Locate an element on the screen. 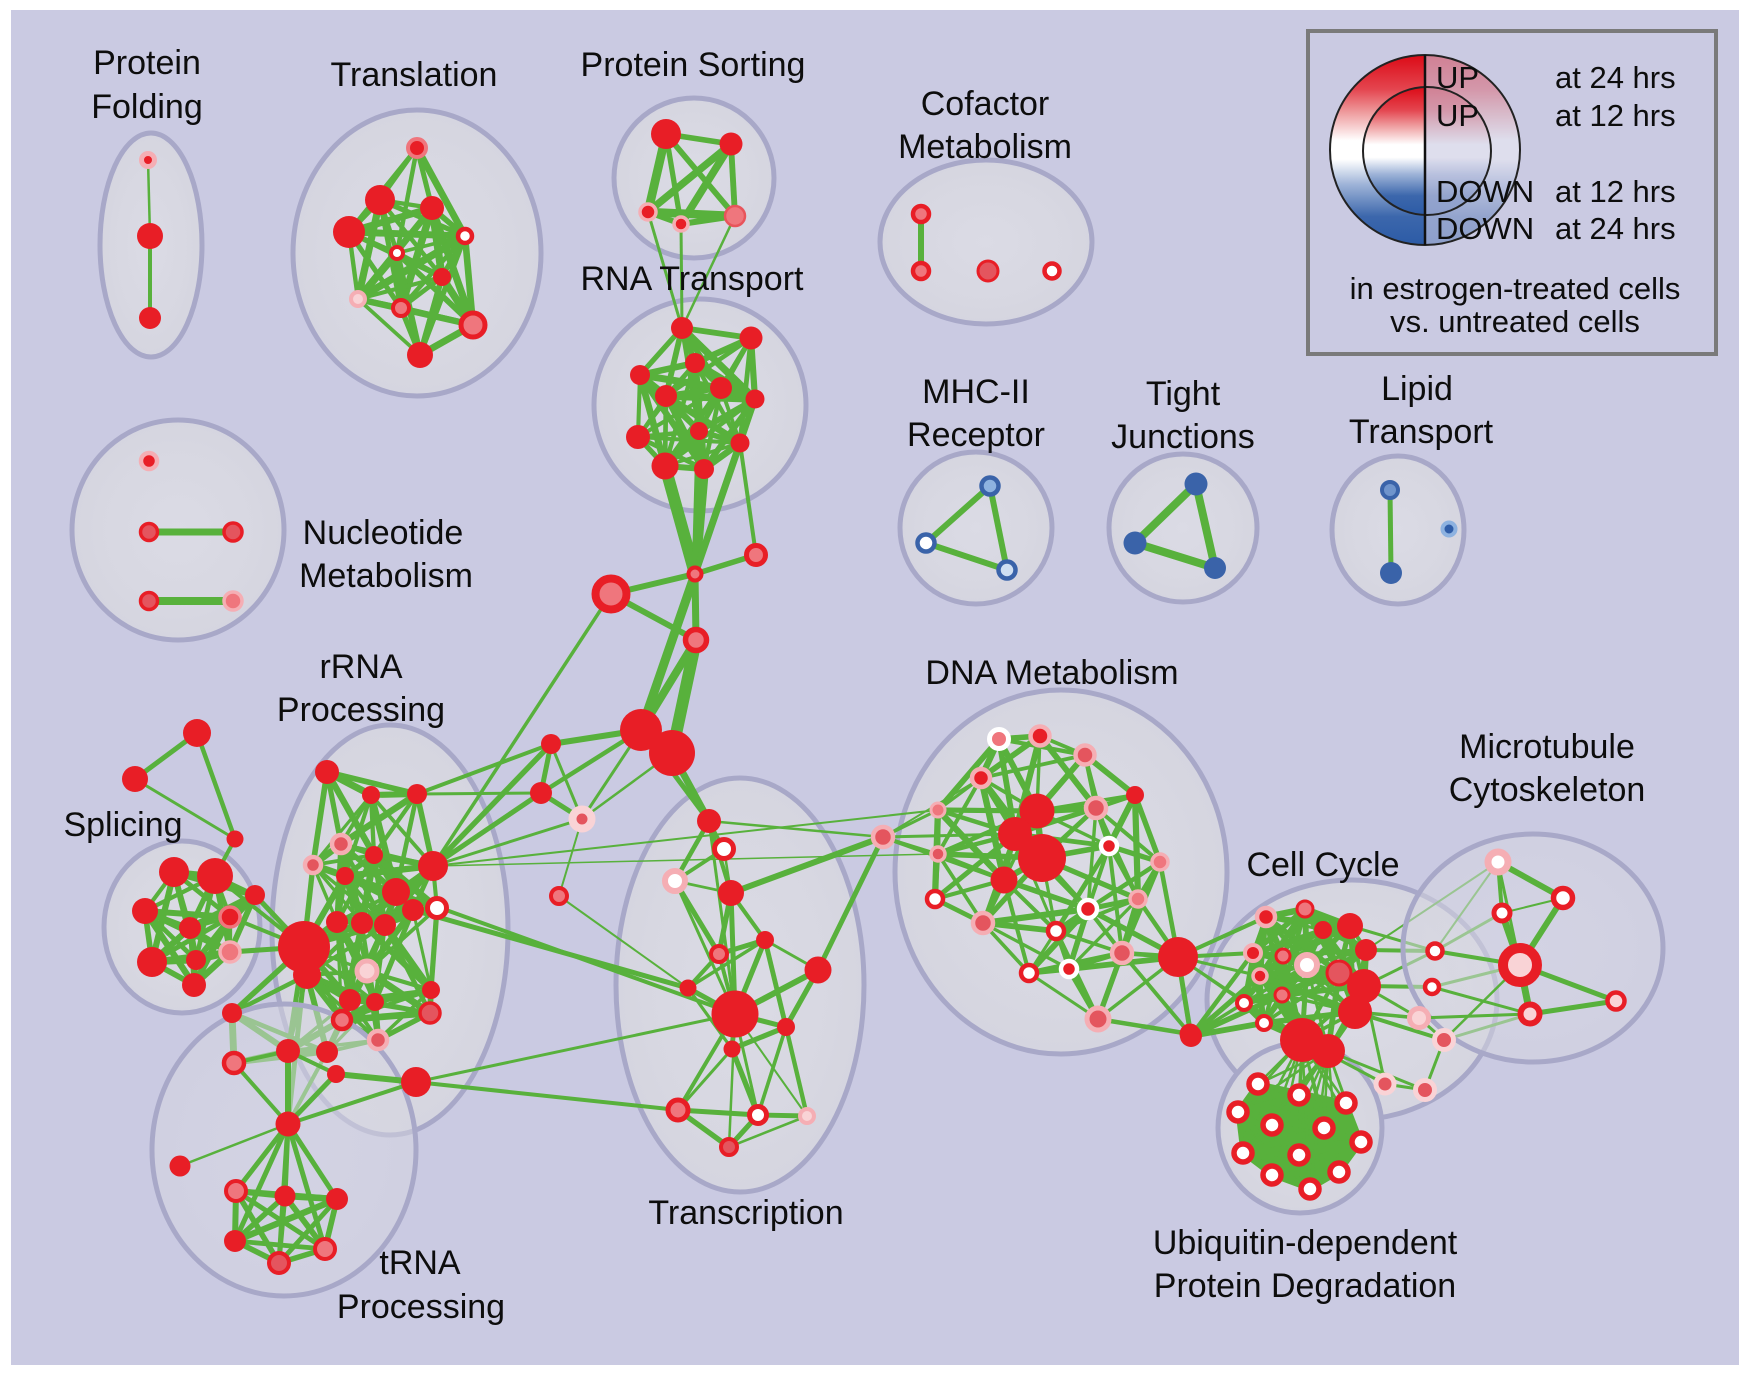 The height and width of the screenshot is (1376, 1750). svg-text: Junctions is located at coordinates (1183, 437).